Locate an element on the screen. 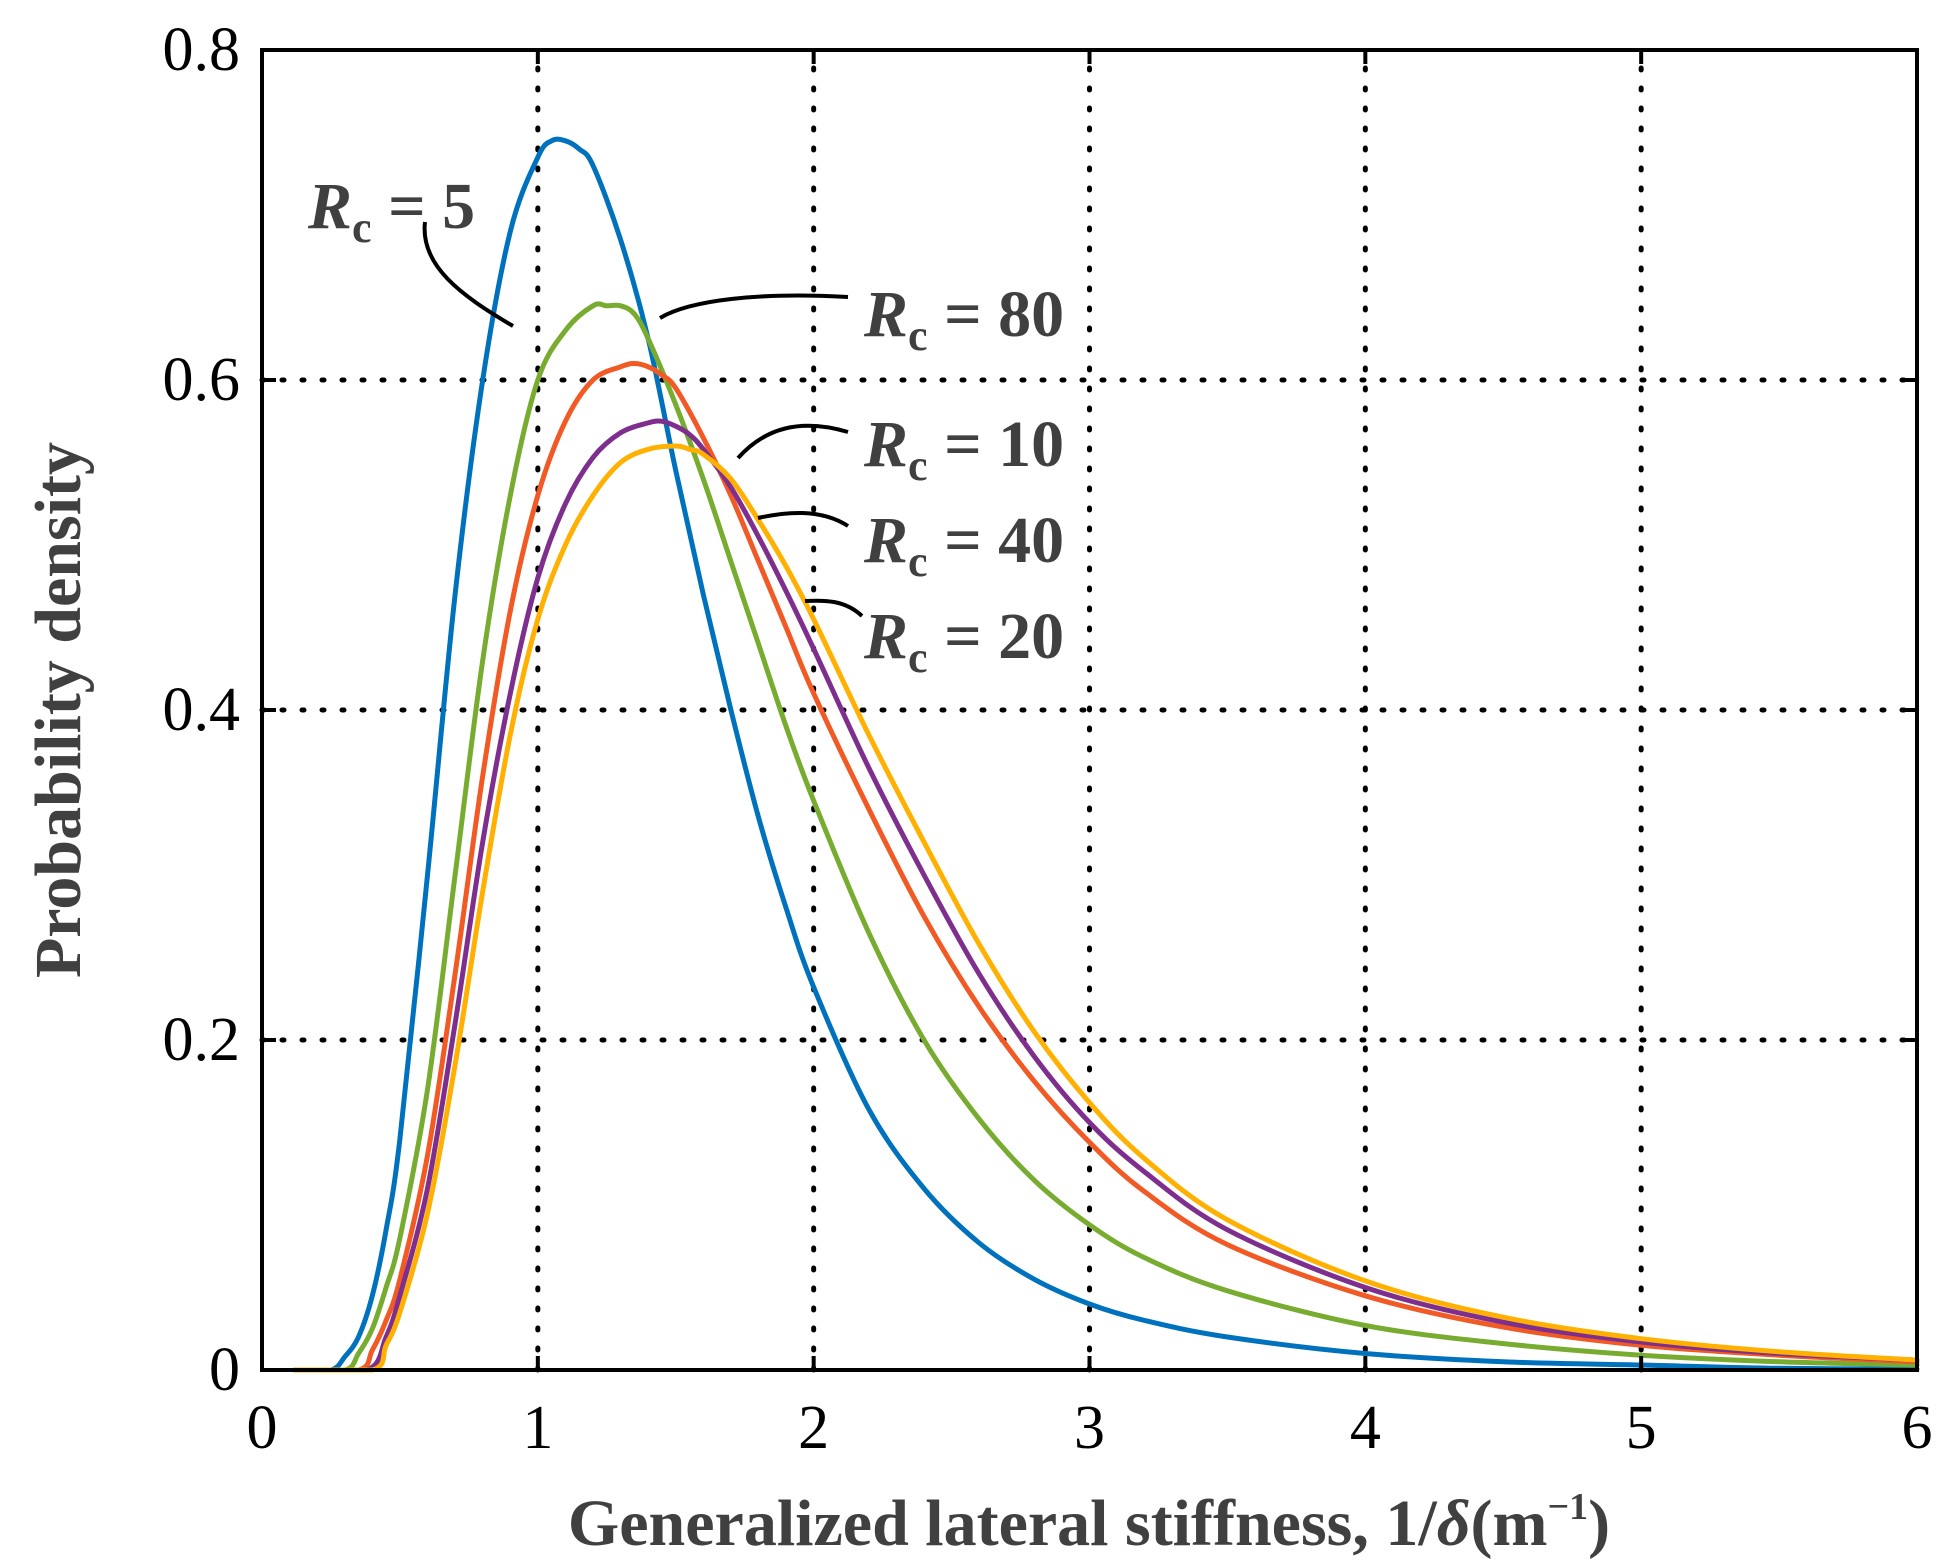  annotation-rc-80: Rc = 80 is located at coordinates (963, 319).